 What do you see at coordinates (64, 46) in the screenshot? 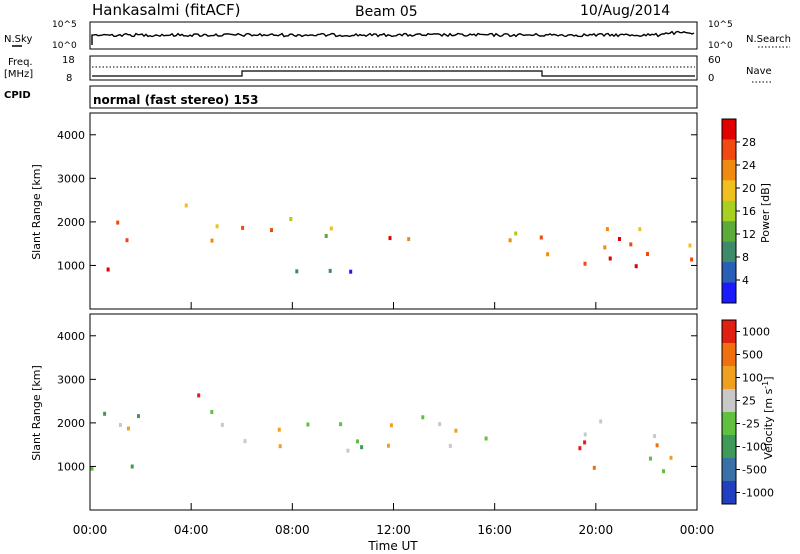
I see `nsky-tick-bottom: 10^0` at bounding box center [64, 46].